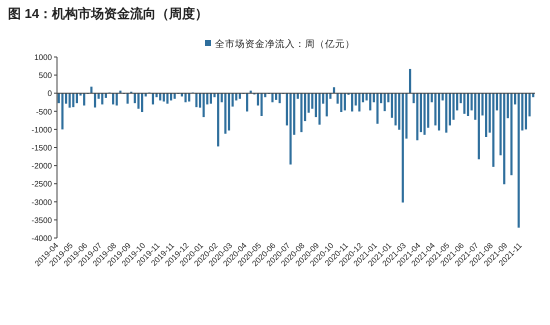 This screenshot has height=325, width=550. Describe the element at coordinates (42, 220) in the screenshot. I see `y-tick-label: -3500` at that location.